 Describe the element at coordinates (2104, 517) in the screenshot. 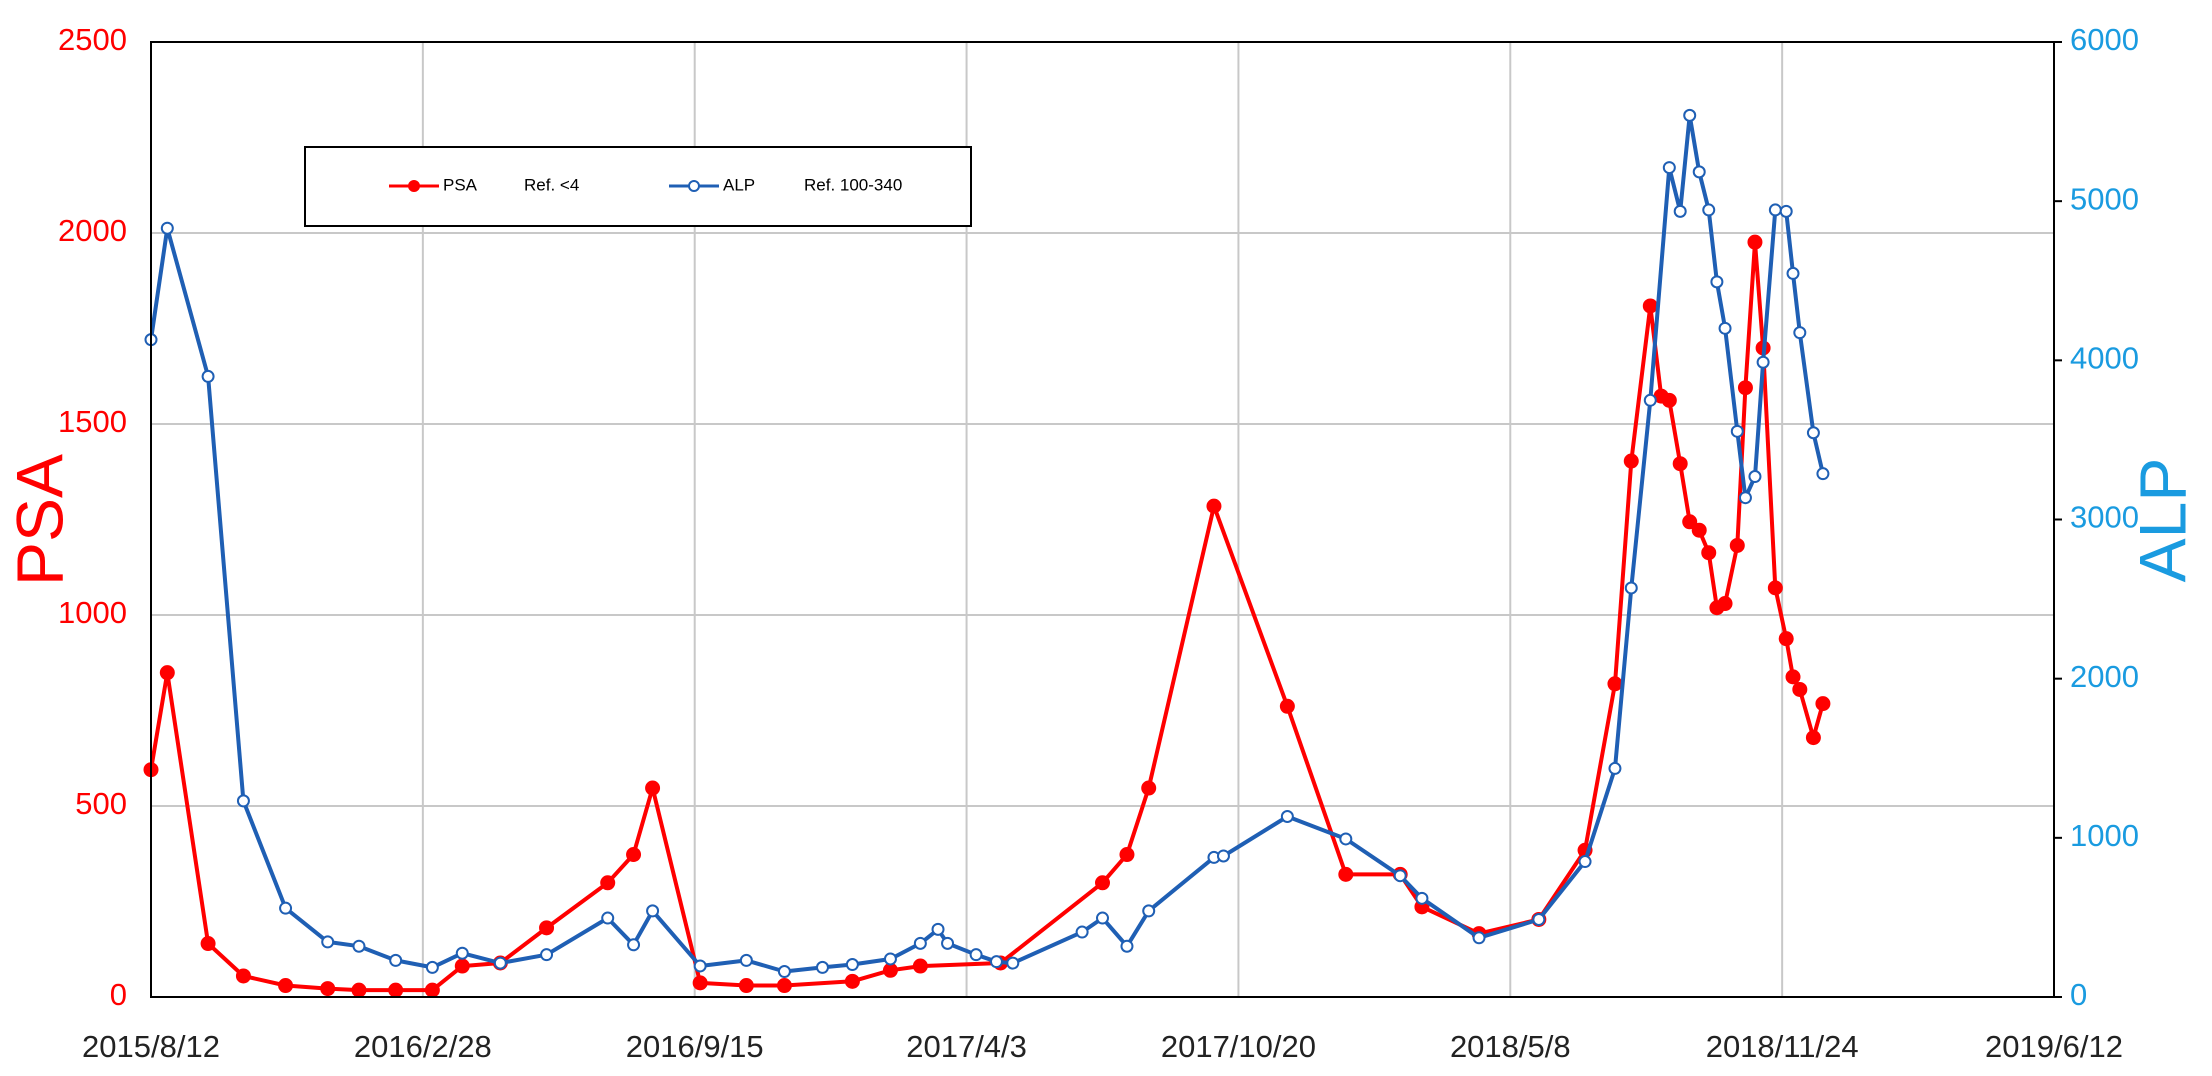

I see `y2-tick-label: 3000` at that location.